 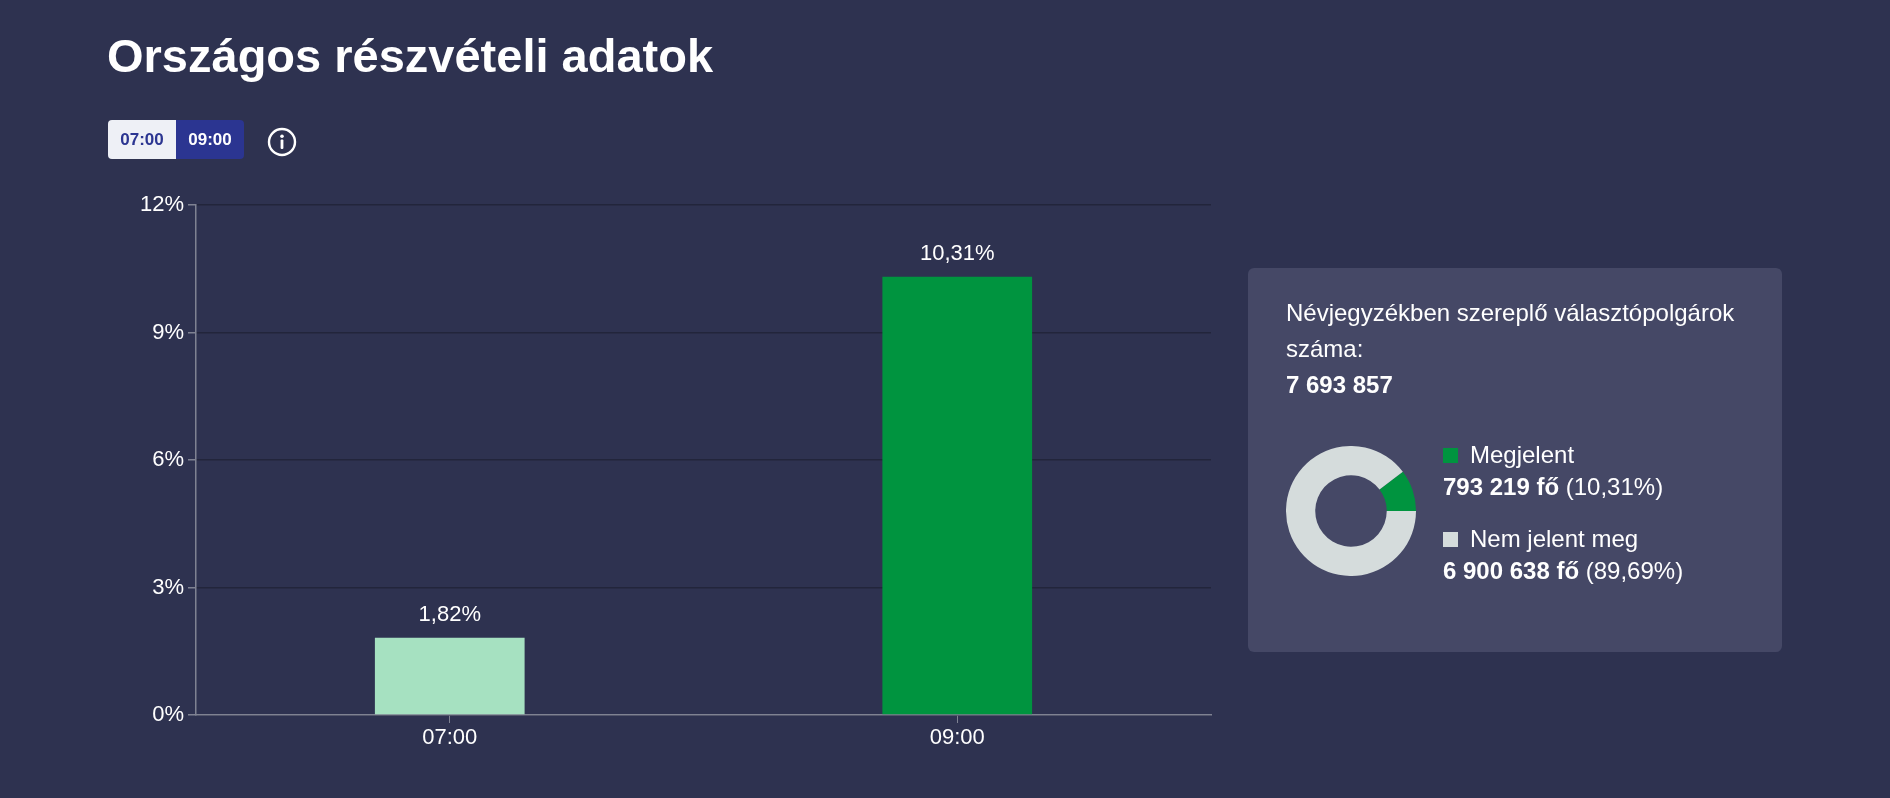 I want to click on data-label: 793 219 fő (10,31%), so click(x=1553, y=486).